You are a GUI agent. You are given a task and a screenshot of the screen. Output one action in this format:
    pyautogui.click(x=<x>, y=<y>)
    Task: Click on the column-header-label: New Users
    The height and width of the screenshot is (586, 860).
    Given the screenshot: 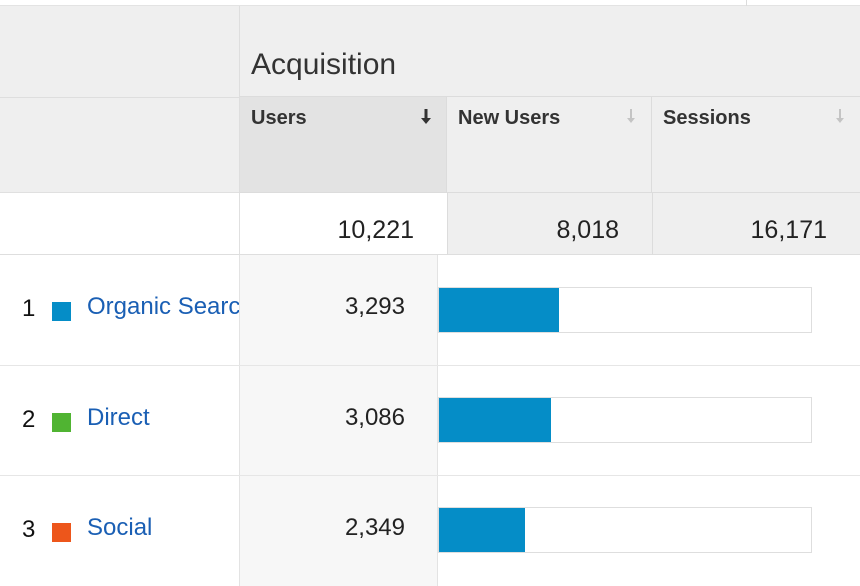 What is the action you would take?
    pyautogui.click(x=509, y=118)
    